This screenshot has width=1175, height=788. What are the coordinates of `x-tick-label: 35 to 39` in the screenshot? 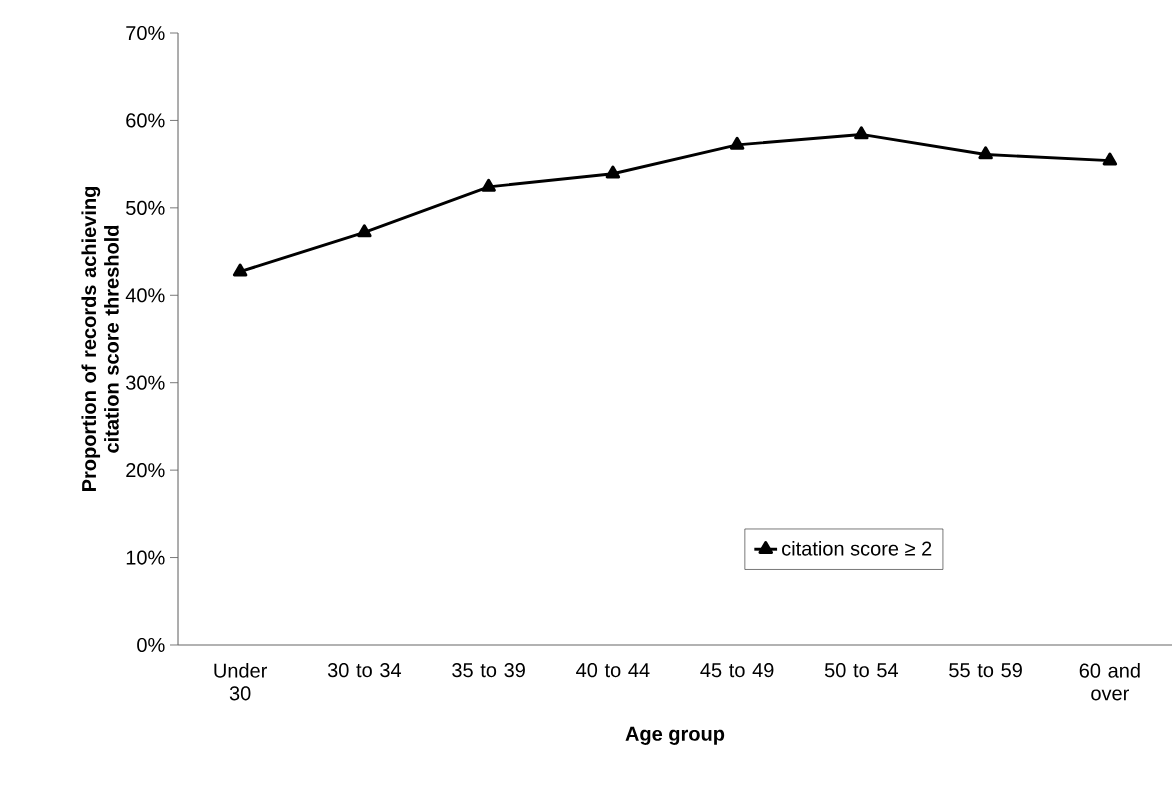 It's located at (488, 670).